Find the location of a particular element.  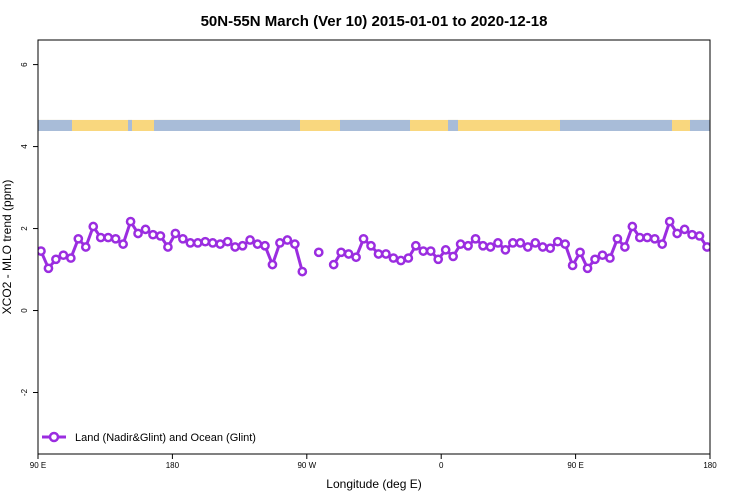

y-tick-label: 4 is located at coordinates (24, 146).